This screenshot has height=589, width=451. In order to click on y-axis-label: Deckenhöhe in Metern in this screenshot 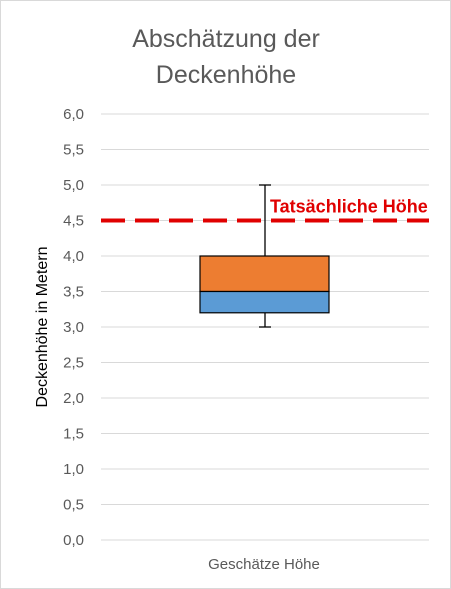, I will do `click(42, 327)`.